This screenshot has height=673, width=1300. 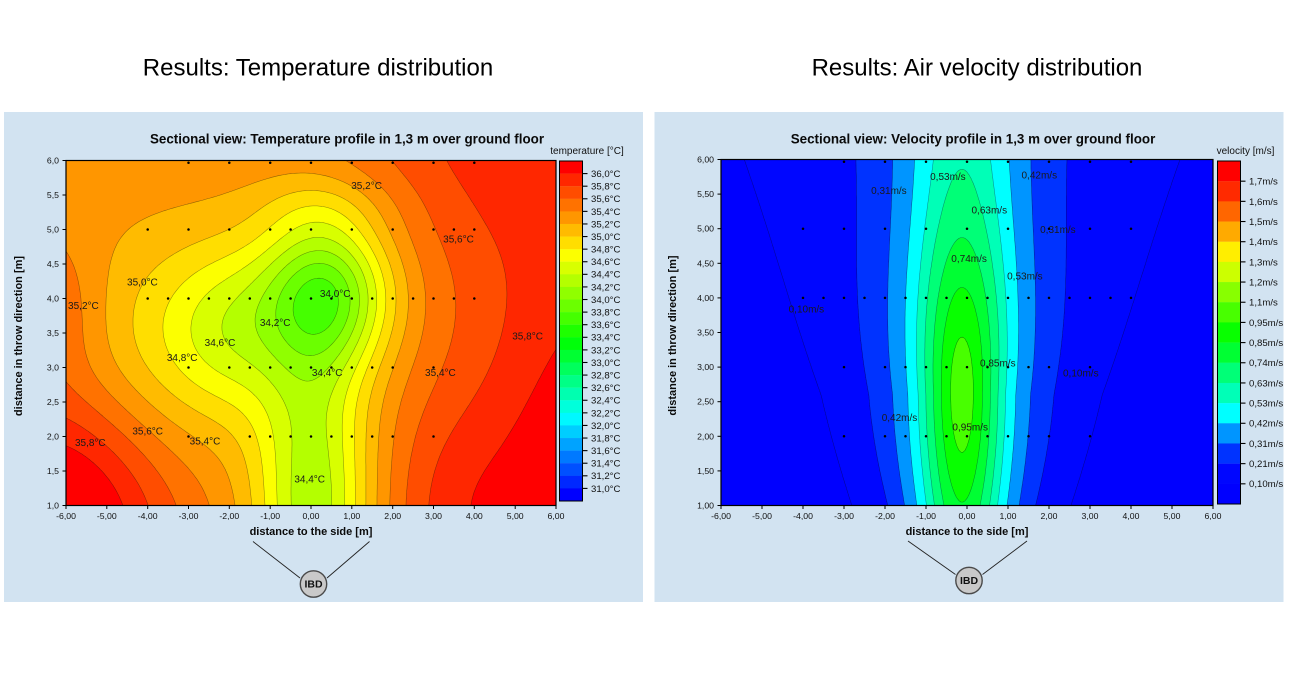 I want to click on svg-text: 6,0, so click(x=53, y=161).